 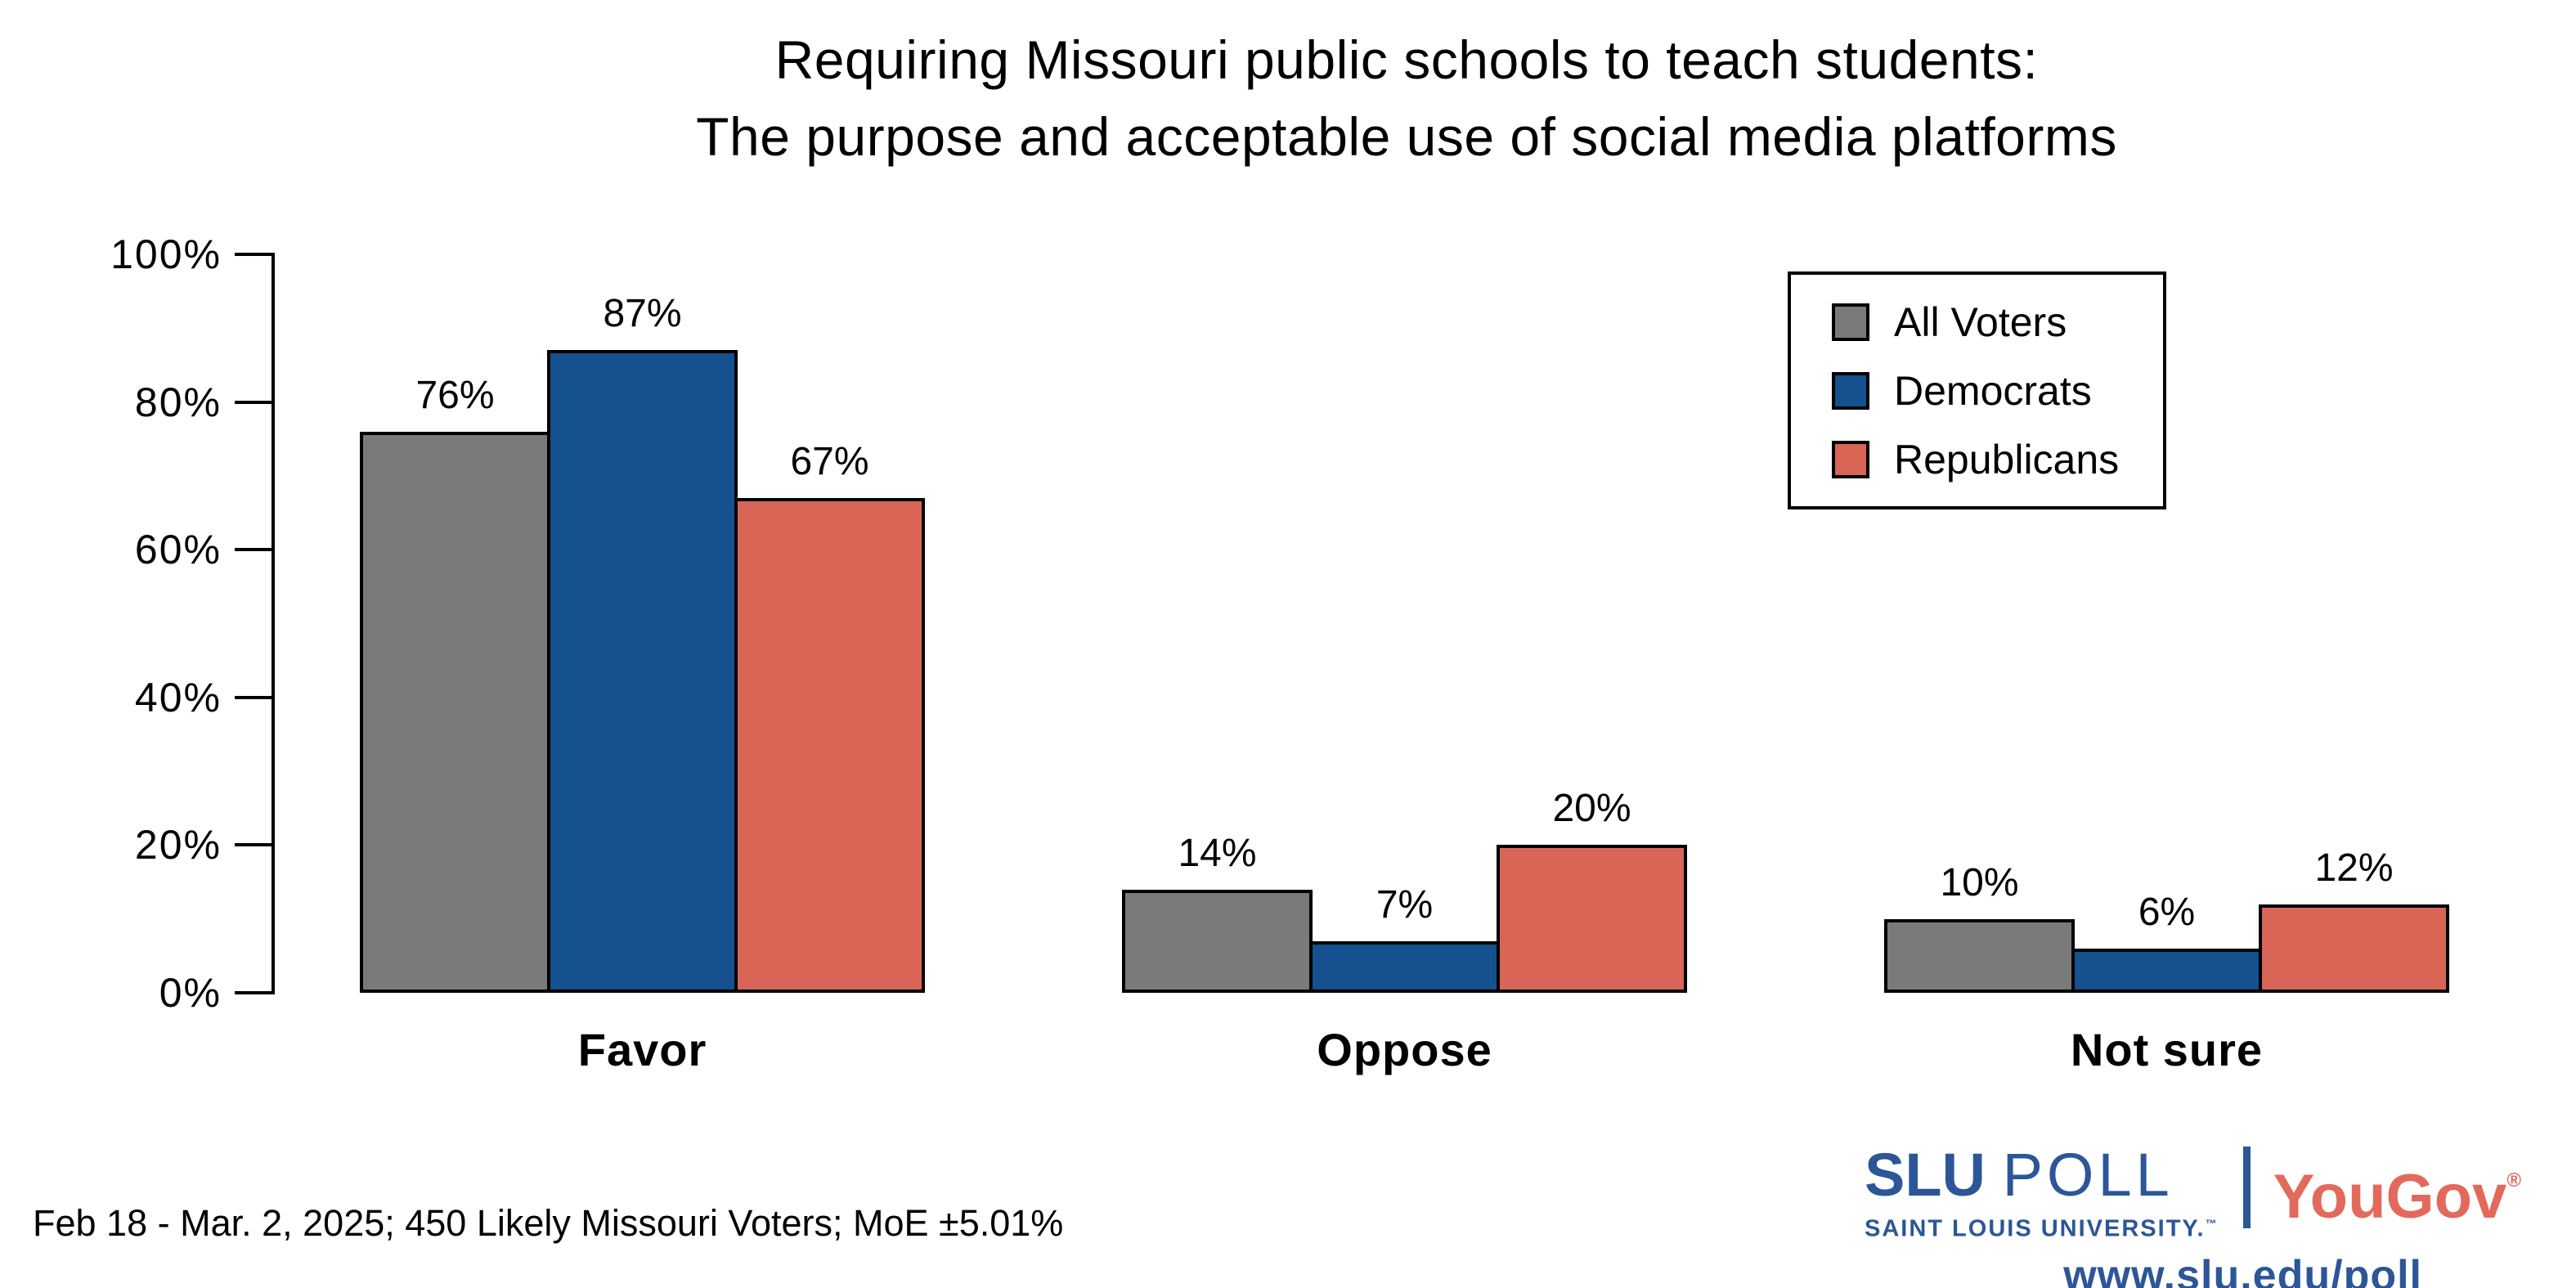 I want to click on slu-subtitle-text: SAINT LOUIS UNIVERSITY., so click(x=2036, y=1228).